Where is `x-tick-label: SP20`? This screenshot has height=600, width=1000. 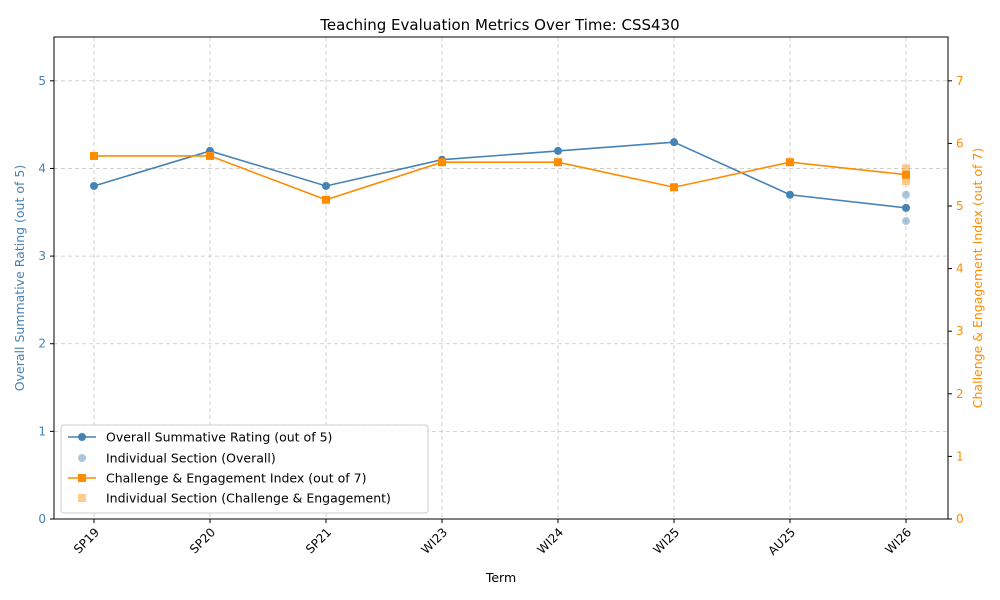 x-tick-label: SP20 is located at coordinates (202, 540).